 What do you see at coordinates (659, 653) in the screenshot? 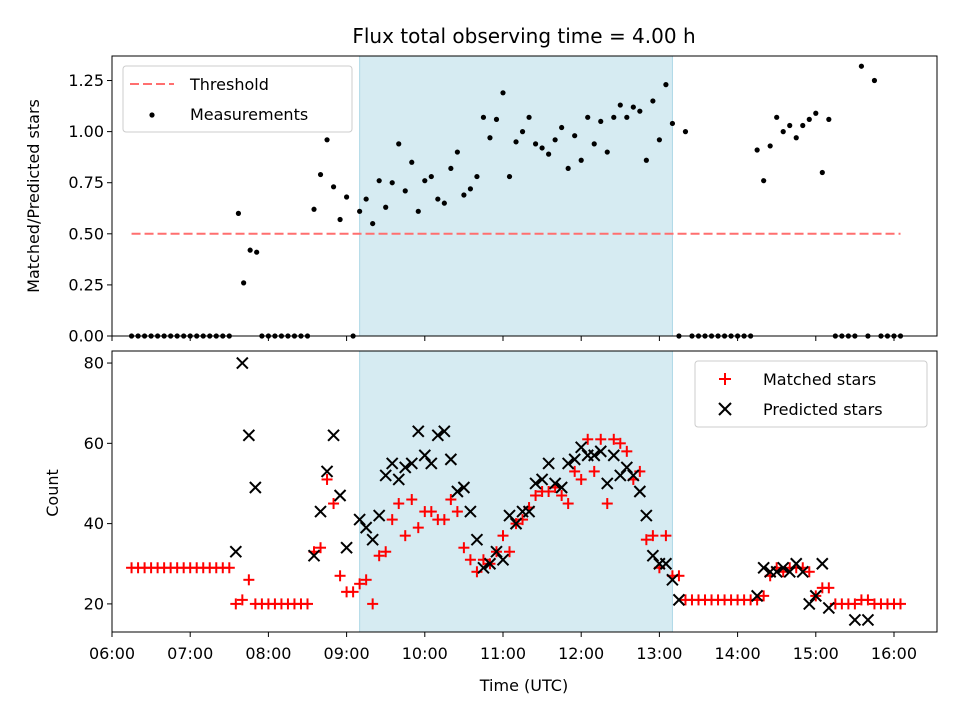
I see `x-tick-label: 13:00` at bounding box center [659, 653].